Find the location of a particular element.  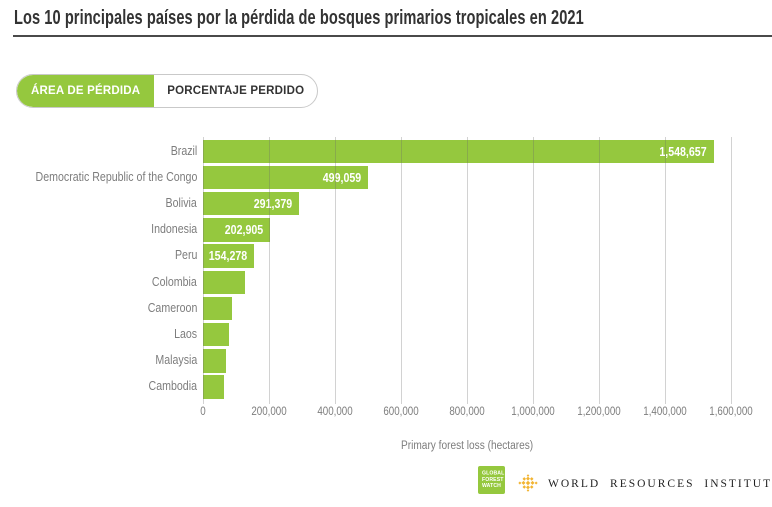

chart-row: Cambodia is located at coordinates (386, 387).